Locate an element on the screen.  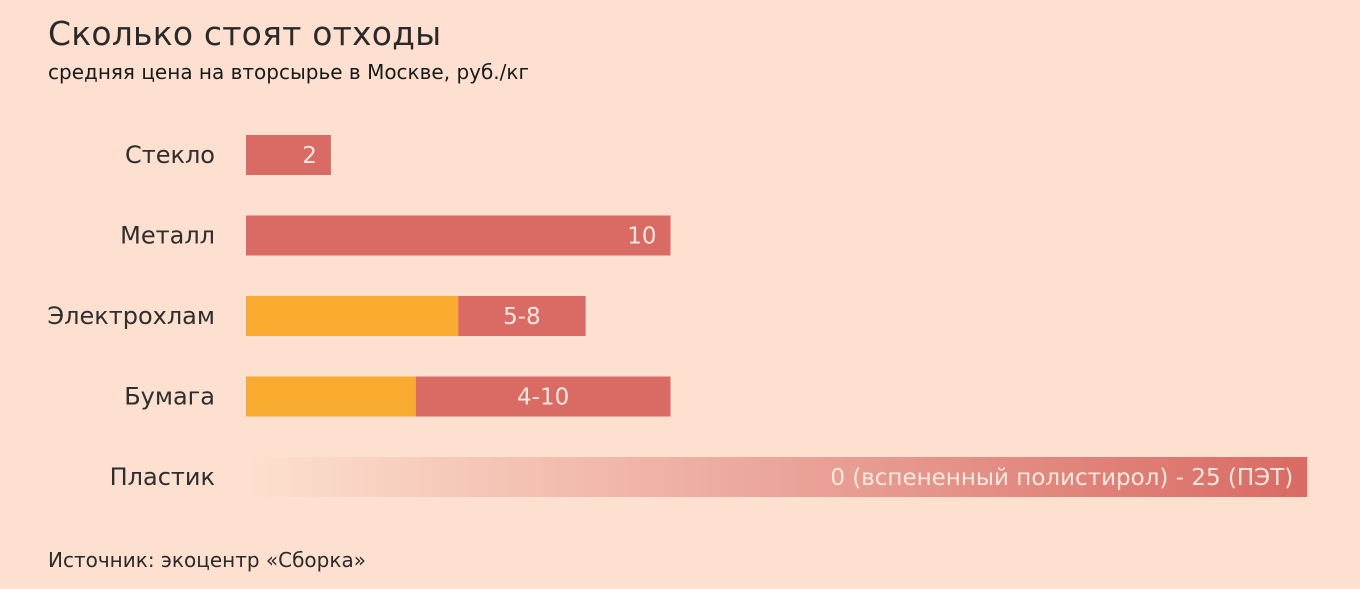
data-label-cat-0: 2 is located at coordinates (309, 156).